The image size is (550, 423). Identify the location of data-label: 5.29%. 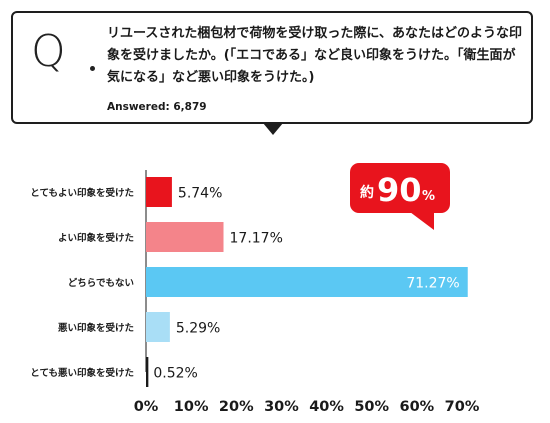
(198, 329).